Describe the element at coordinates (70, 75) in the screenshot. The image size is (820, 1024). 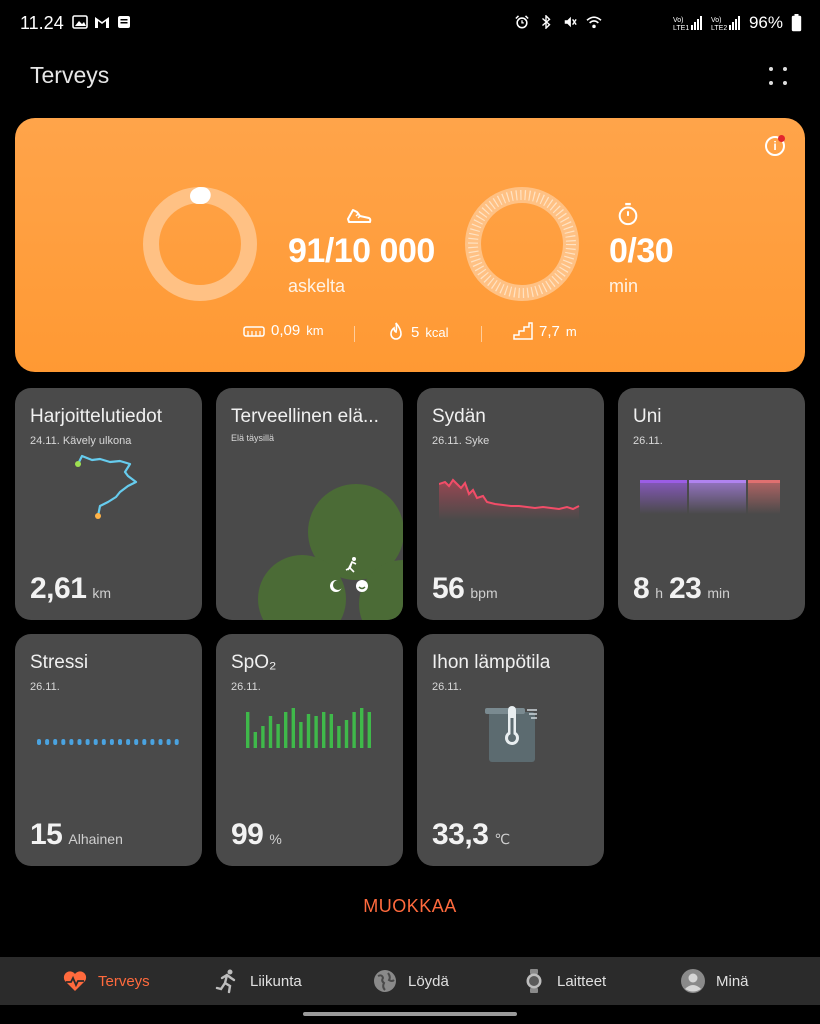
I see `page-title: Terveys` at that location.